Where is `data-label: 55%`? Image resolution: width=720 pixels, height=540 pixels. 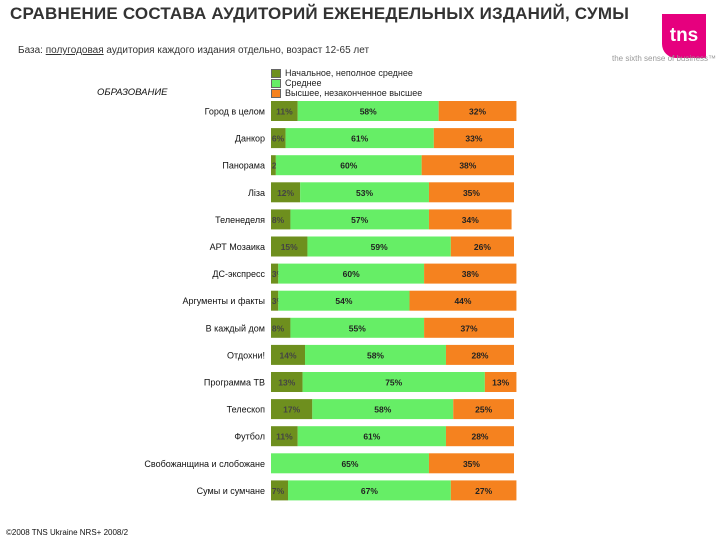 data-label: 55% is located at coordinates (357, 328).